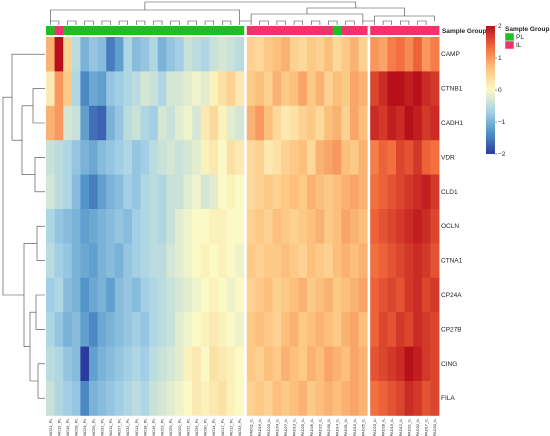  Describe the element at coordinates (101, 427) in the screenshot. I see `sample-label: PAD31_PL` at that location.